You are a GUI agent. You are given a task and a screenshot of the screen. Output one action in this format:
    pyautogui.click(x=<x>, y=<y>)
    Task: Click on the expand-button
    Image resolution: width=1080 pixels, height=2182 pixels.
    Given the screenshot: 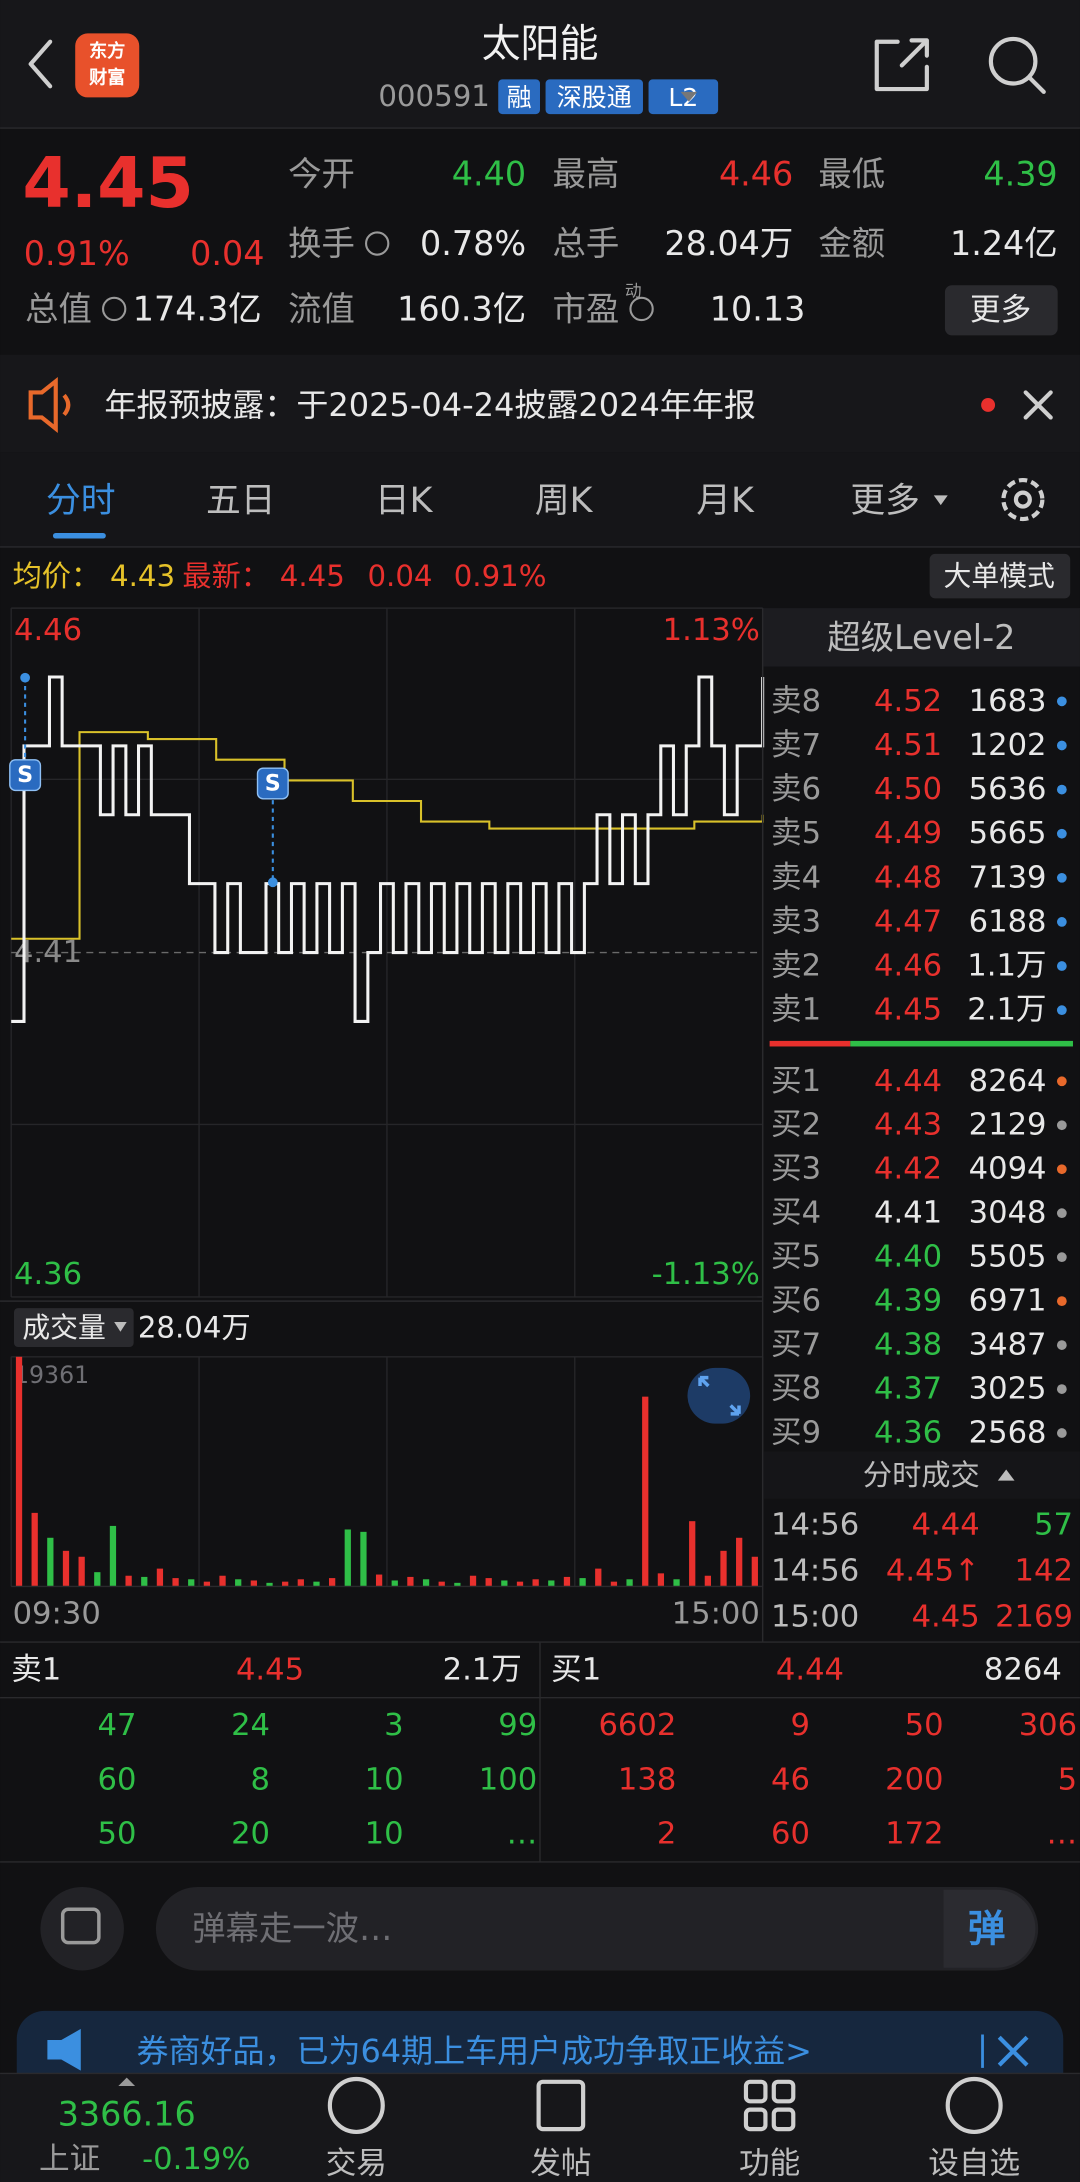 What is the action you would take?
    pyautogui.click(x=719, y=1395)
    